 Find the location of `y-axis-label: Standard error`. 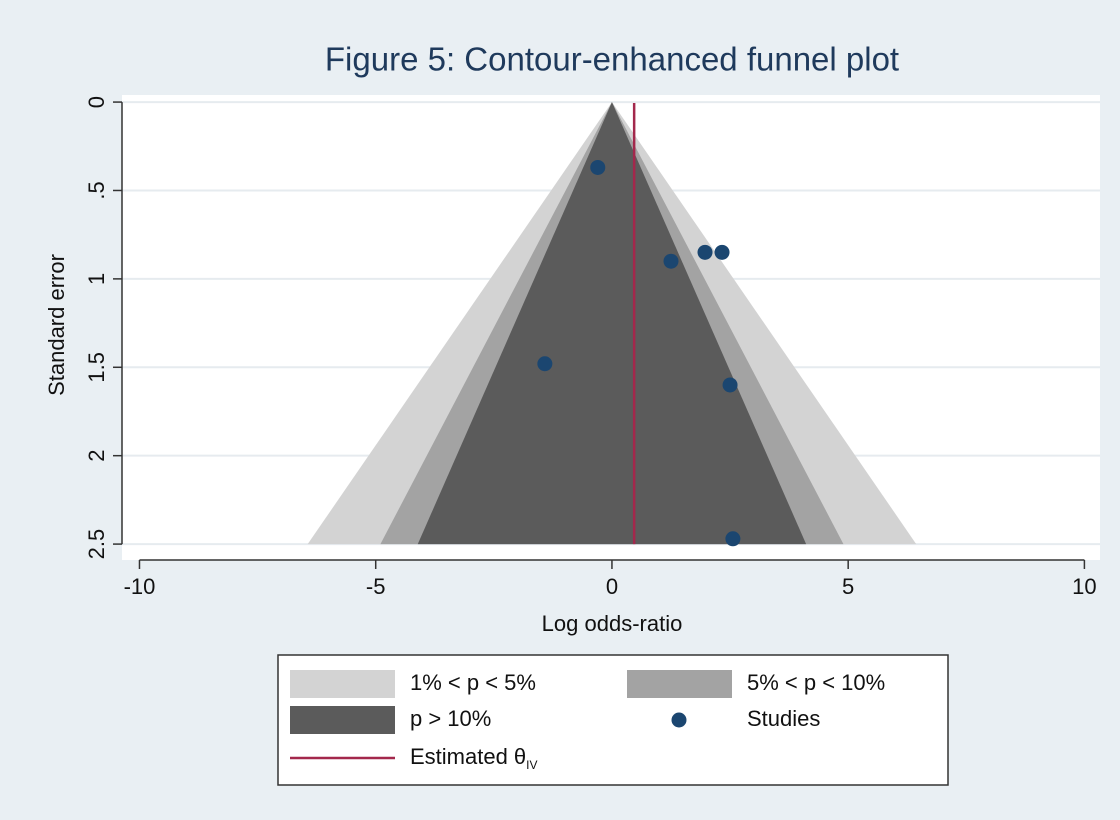

y-axis-label: Standard error is located at coordinates (56, 325).